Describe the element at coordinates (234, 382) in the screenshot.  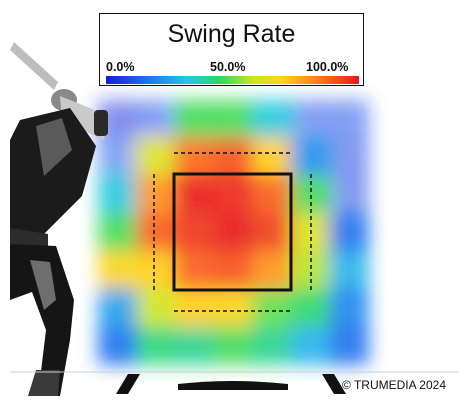
I see `home-plate-area` at that location.